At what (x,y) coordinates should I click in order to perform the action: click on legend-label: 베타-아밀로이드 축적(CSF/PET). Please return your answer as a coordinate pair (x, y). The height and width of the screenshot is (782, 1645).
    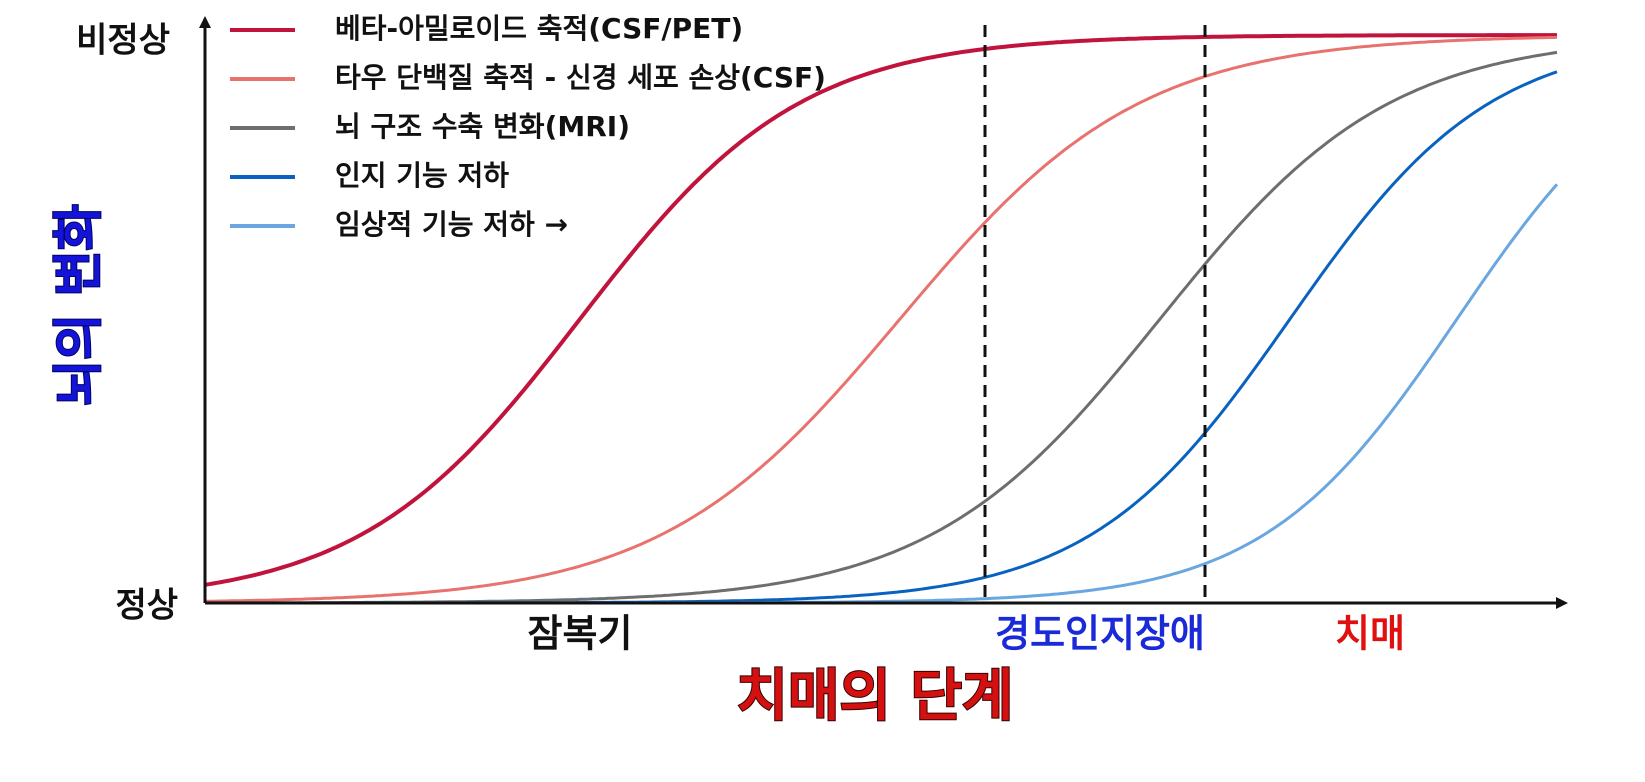
    Looking at the image, I should click on (539, 28).